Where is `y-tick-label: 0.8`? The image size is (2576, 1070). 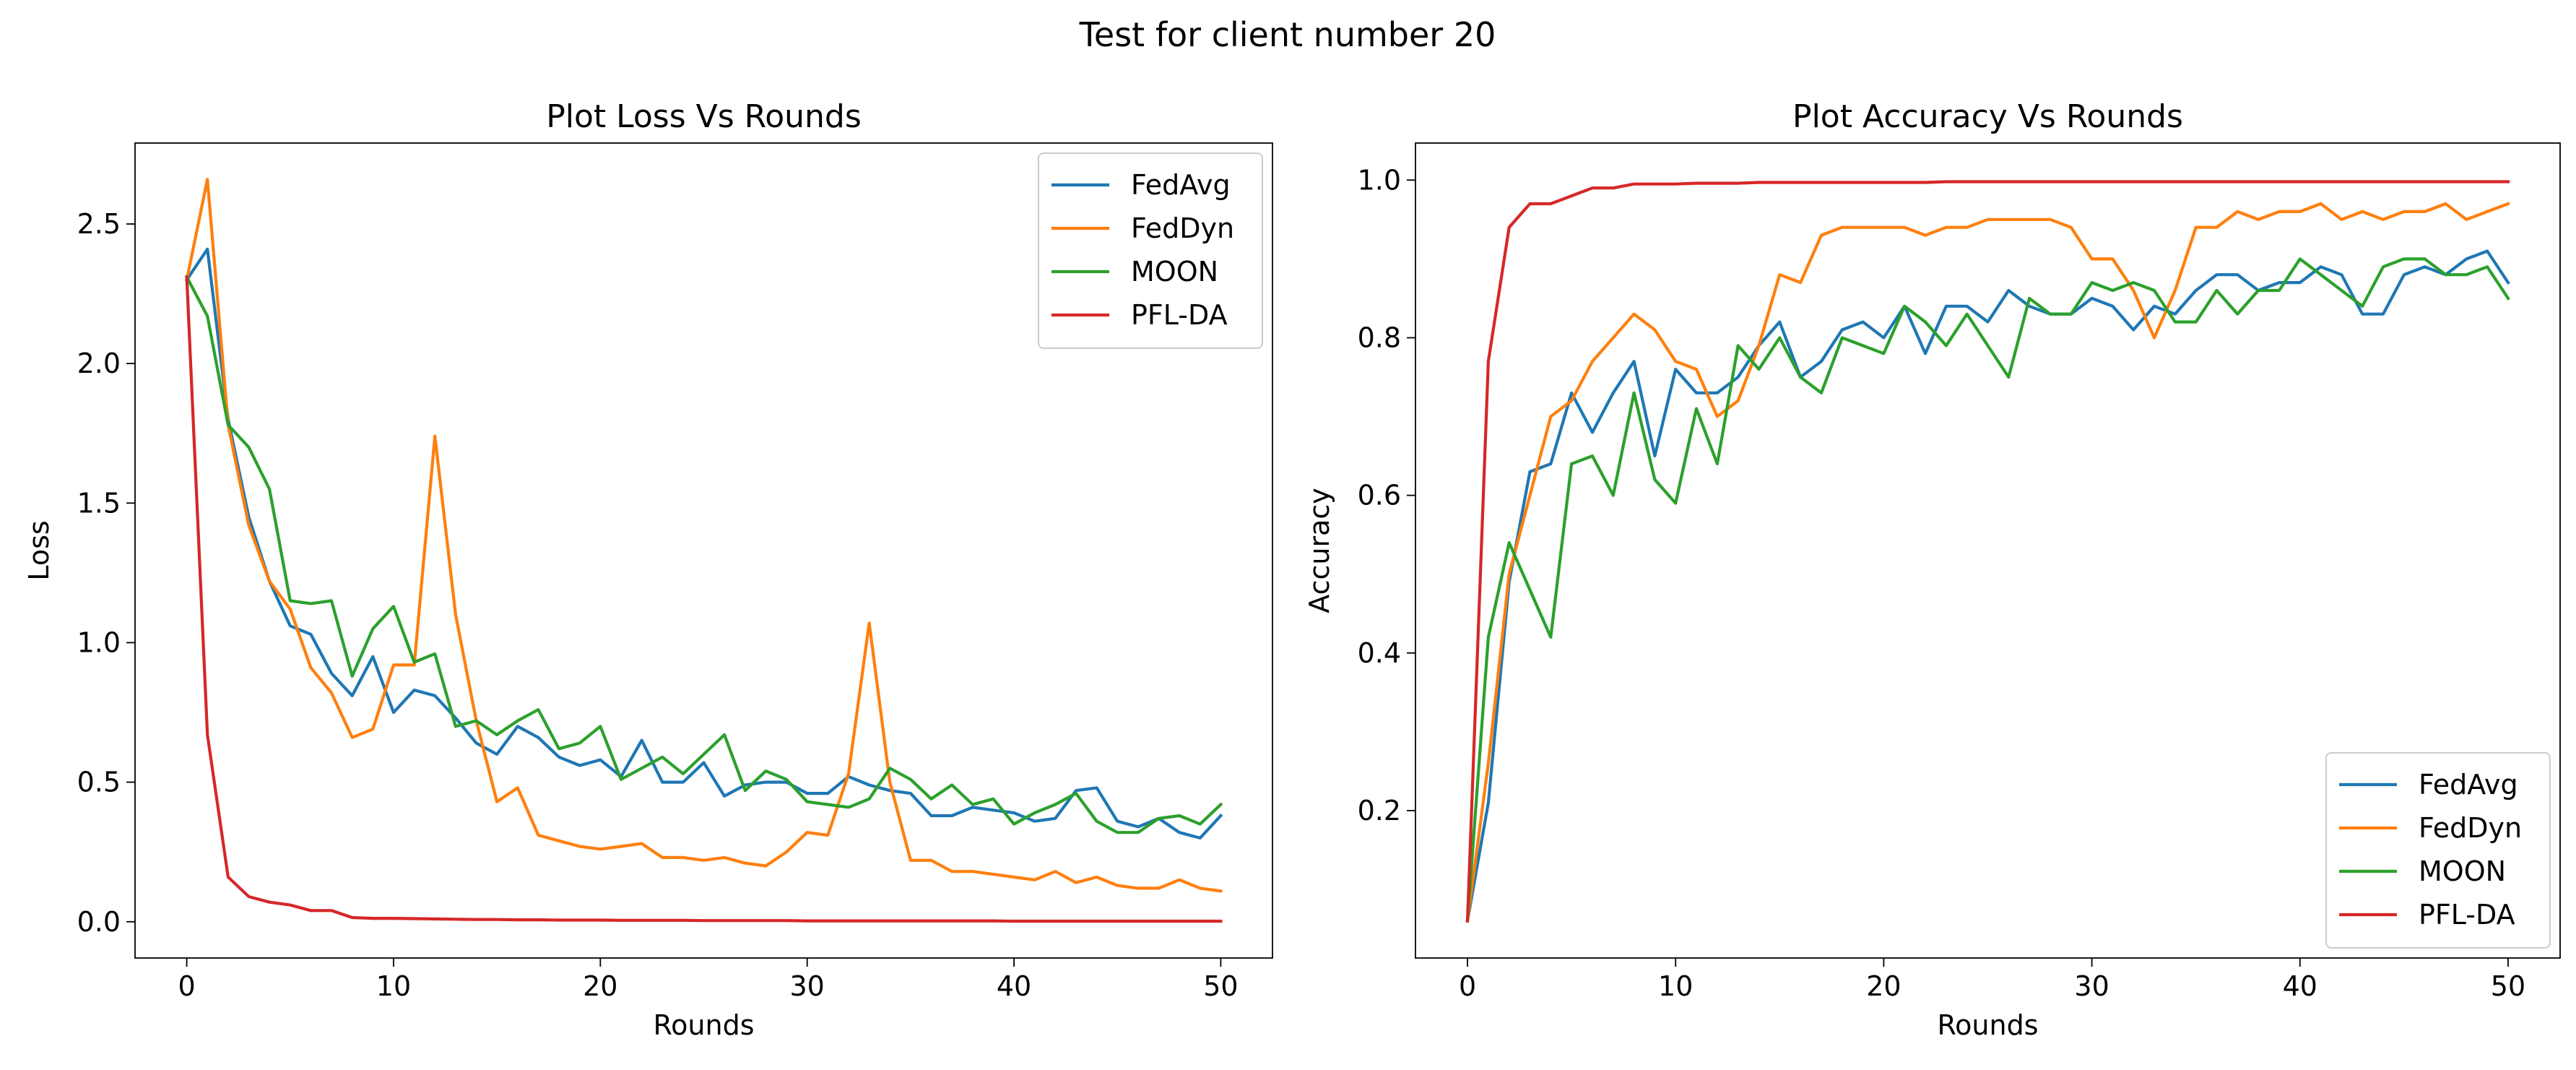
y-tick-label: 0.8 is located at coordinates (1379, 337).